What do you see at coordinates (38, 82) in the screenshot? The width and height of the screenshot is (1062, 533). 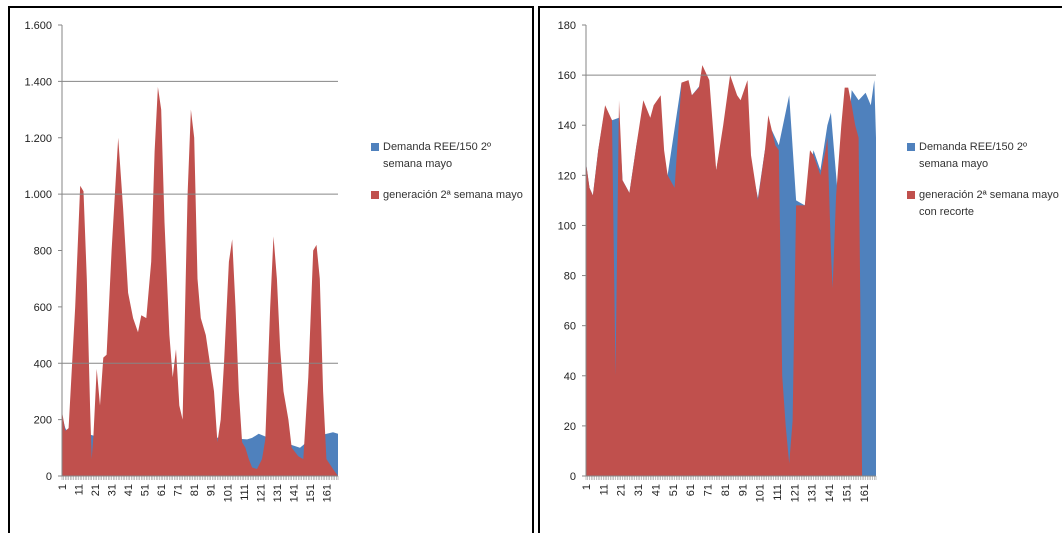 I see `y-tick-label: 1.400` at bounding box center [38, 82].